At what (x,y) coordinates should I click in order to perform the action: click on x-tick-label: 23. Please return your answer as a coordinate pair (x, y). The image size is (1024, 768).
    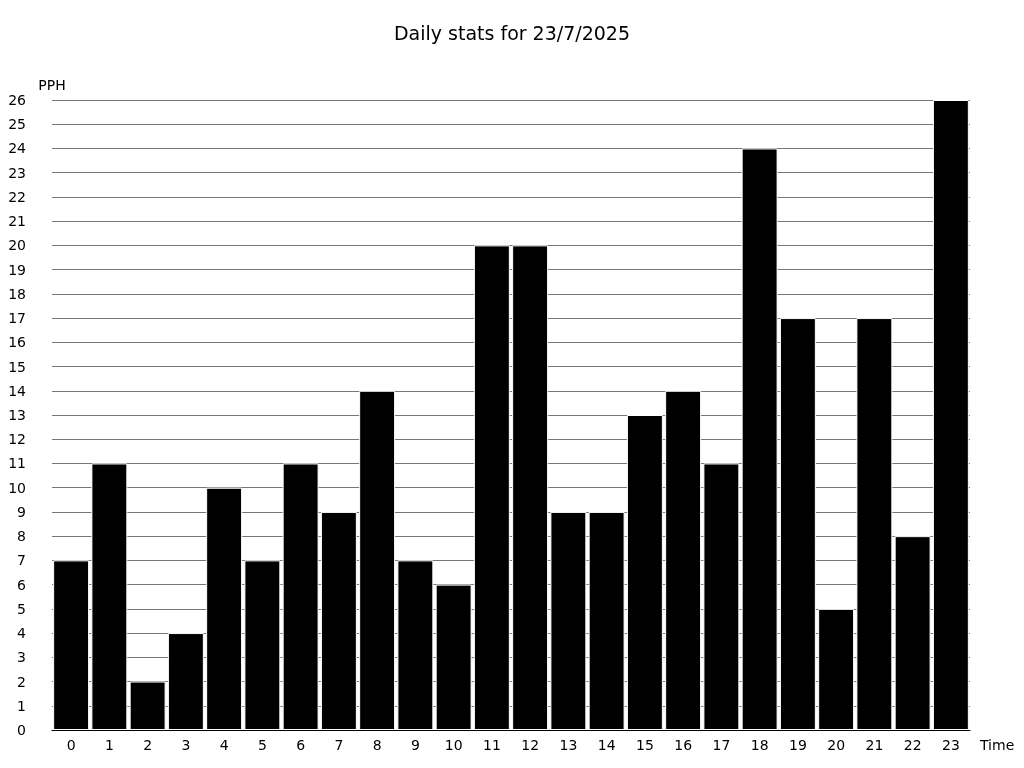
    Looking at the image, I should click on (950, 745).